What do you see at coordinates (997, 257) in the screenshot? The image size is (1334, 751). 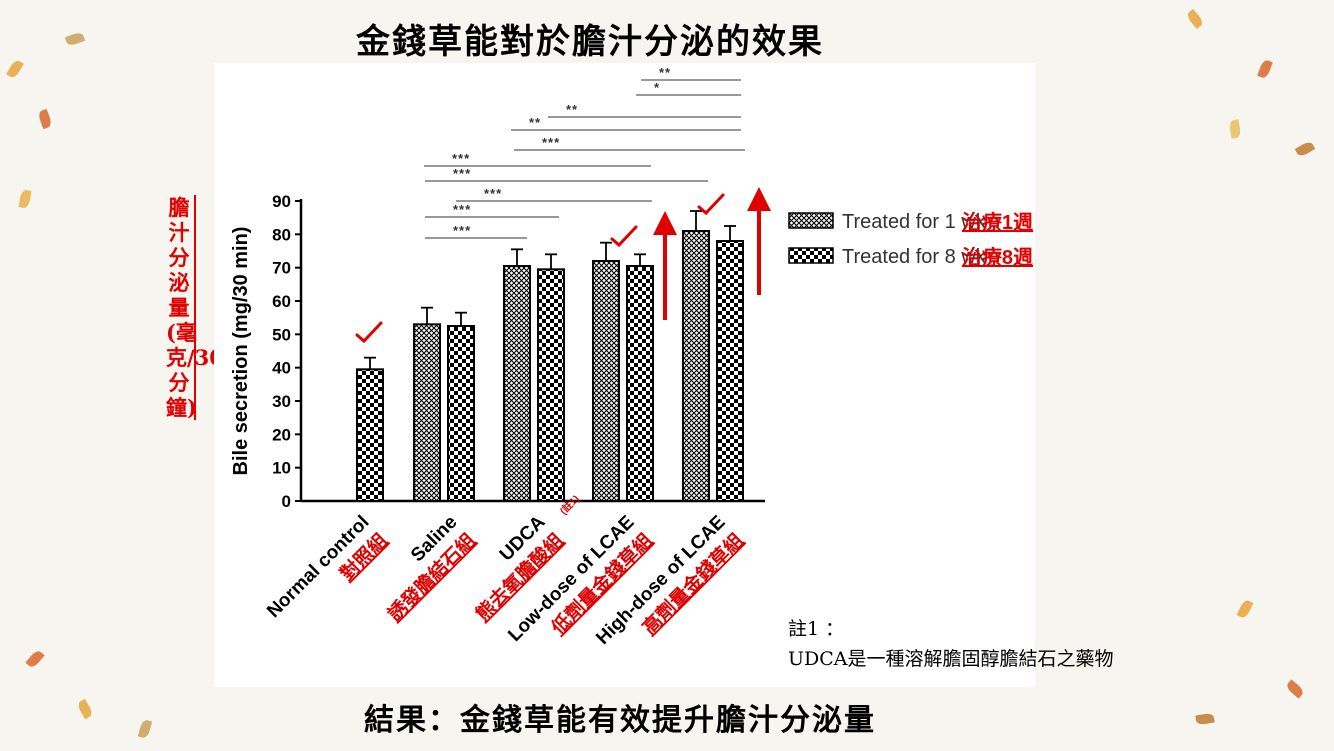 I see `legend-label-chinese-2: 治療8週` at bounding box center [997, 257].